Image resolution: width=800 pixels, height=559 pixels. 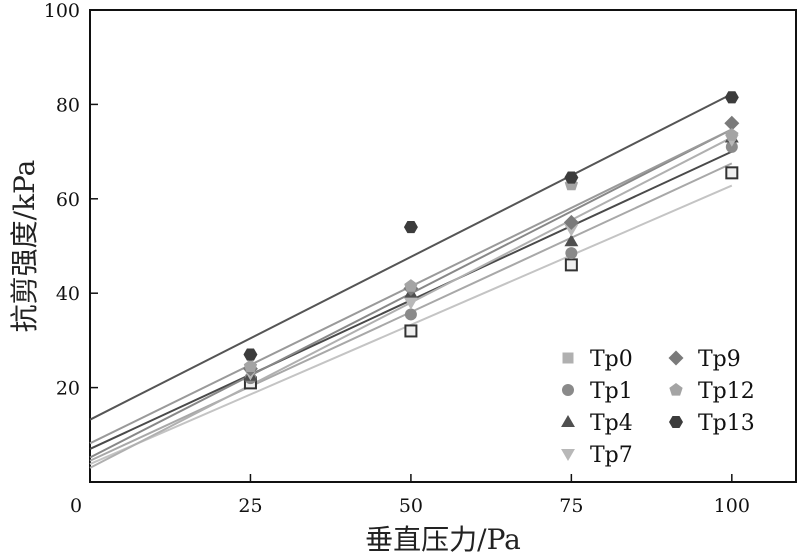 I want to click on legend-marker-tp0, so click(x=568, y=358).